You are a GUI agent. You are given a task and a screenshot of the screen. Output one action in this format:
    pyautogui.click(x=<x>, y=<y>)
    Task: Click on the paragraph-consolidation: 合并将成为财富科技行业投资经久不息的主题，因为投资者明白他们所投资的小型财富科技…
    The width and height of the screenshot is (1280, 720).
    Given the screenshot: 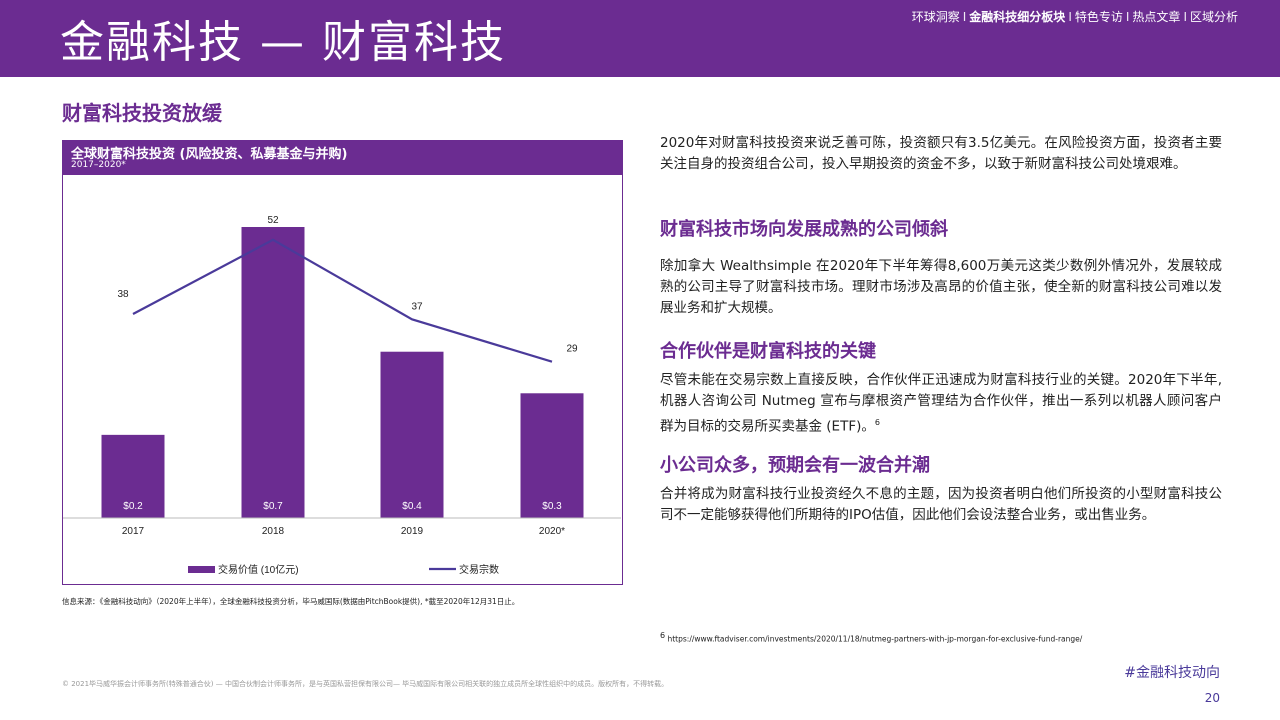 What is the action you would take?
    pyautogui.click(x=941, y=505)
    